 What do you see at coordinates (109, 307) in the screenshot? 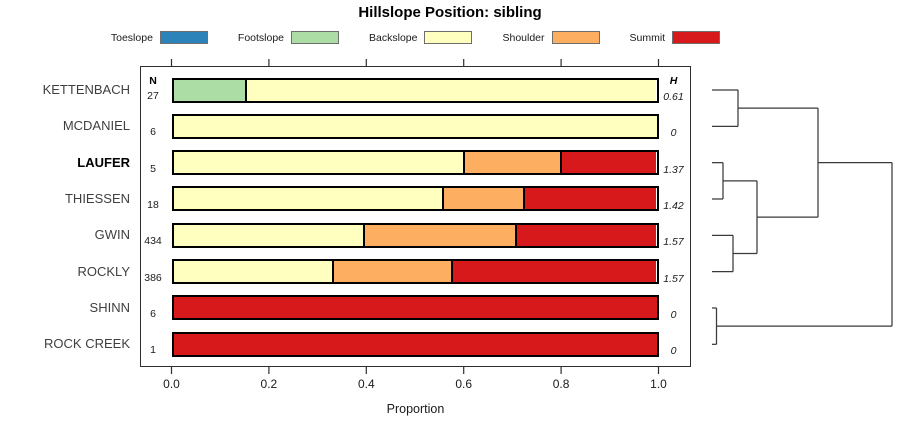
I see `site-label: SHINN` at bounding box center [109, 307].